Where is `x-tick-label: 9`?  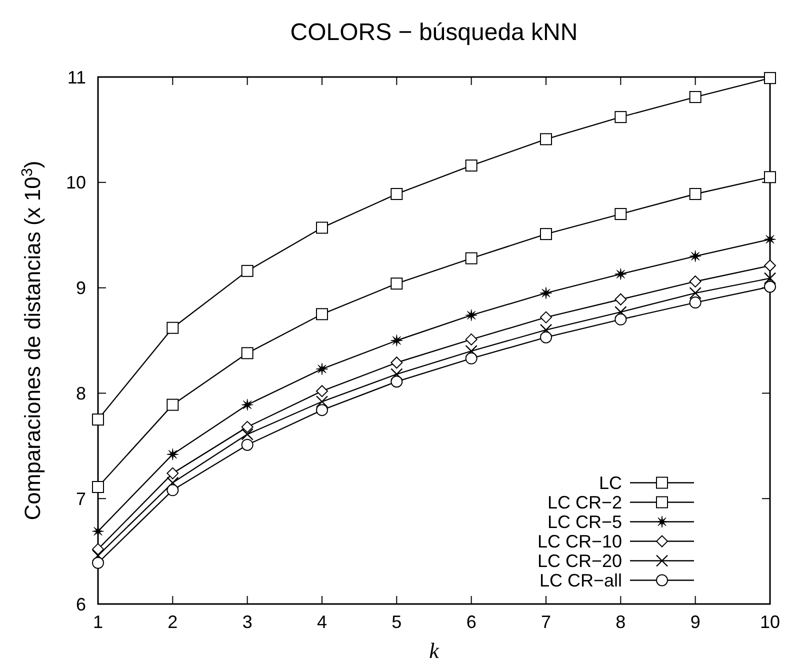
x-tick-label: 9 is located at coordinates (695, 622).